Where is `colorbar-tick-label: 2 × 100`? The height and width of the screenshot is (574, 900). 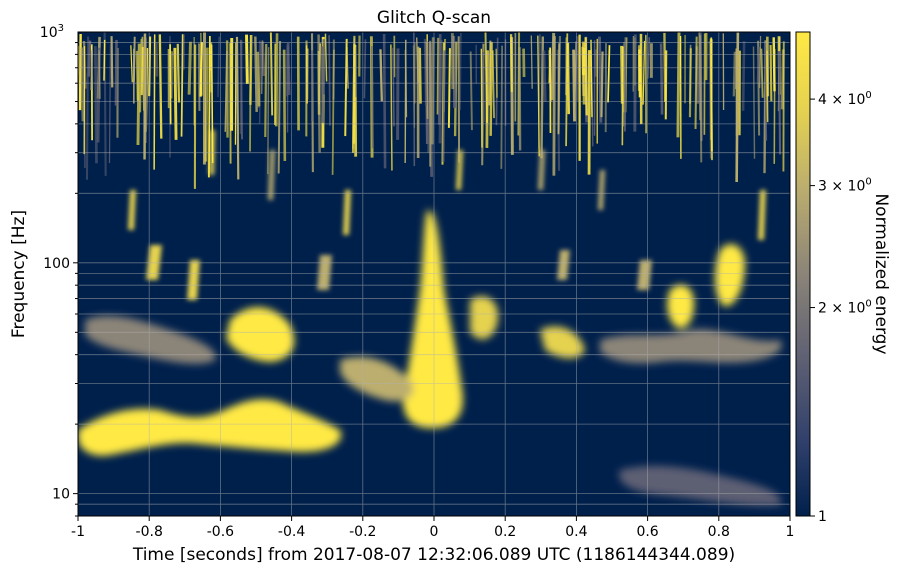
colorbar-tick-label: 2 × 100 is located at coordinates (845, 308).